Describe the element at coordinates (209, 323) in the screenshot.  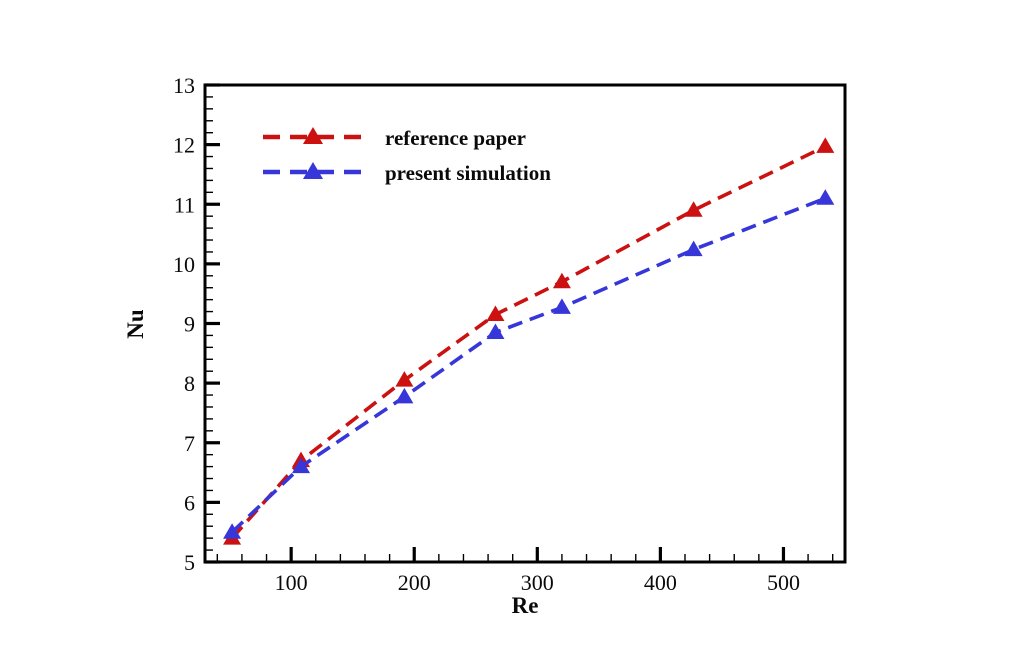
I see `y-axis-minor-ticks` at that location.